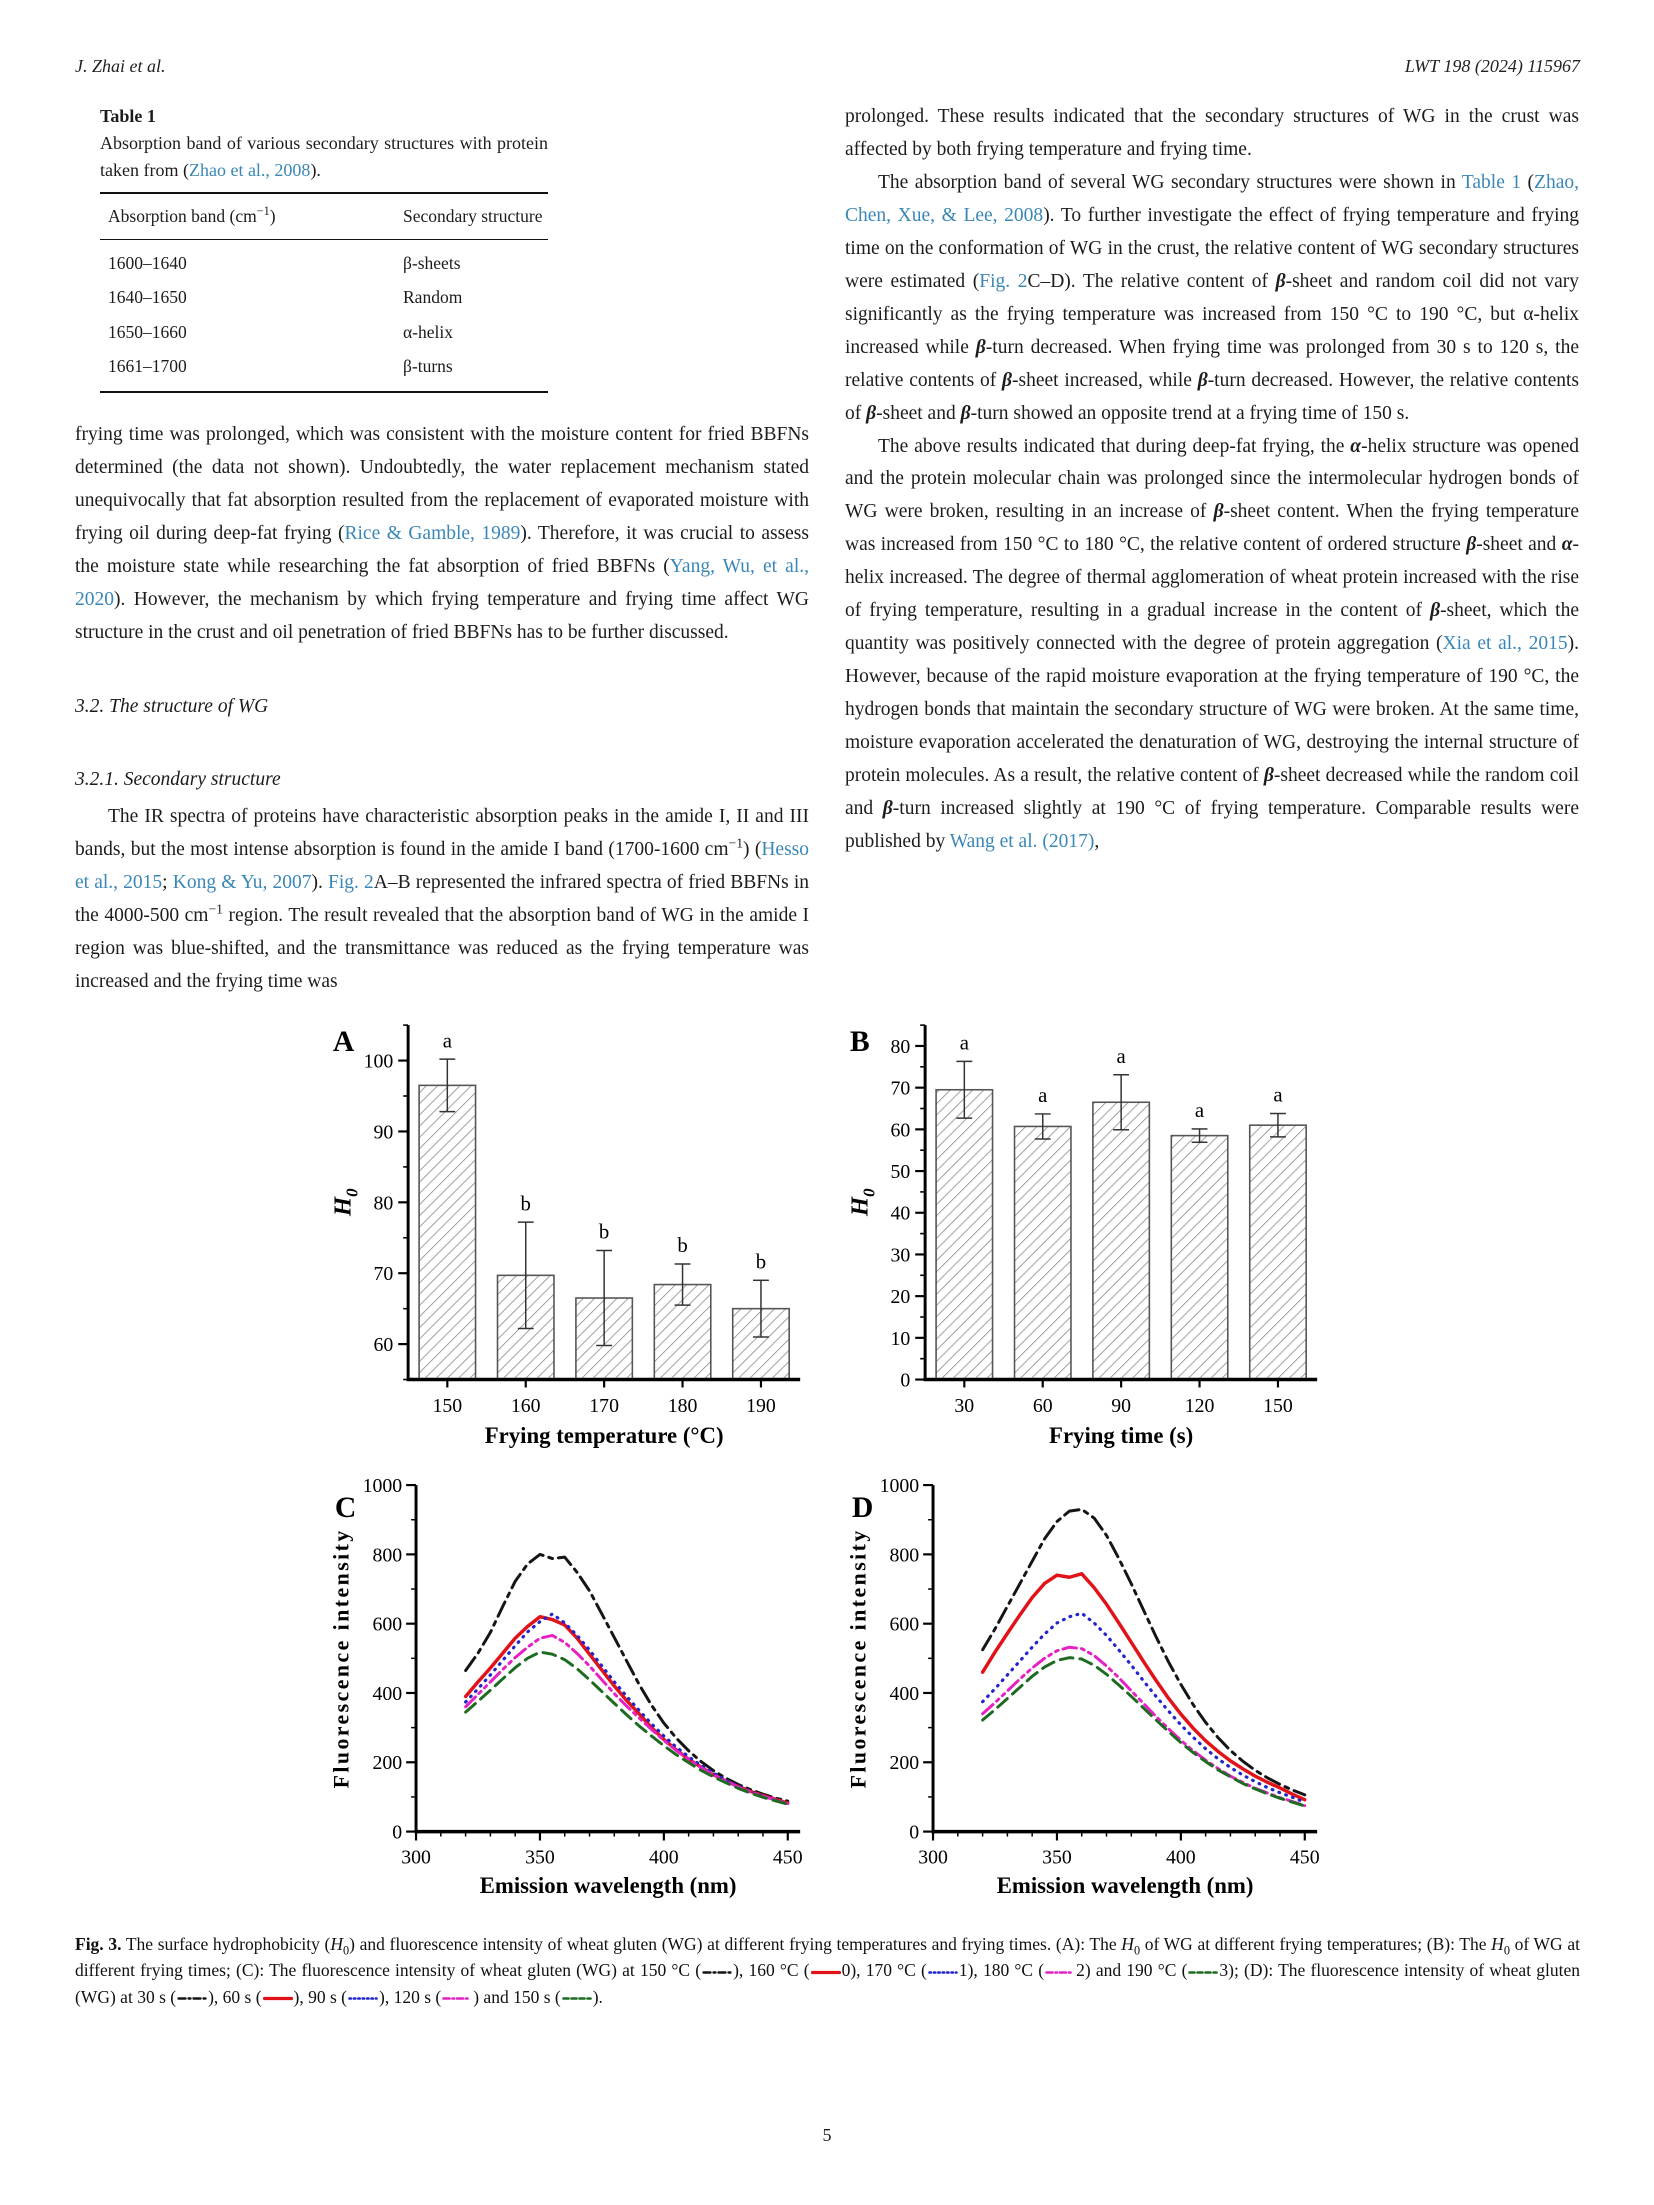  I want to click on table-row: 1650–1660 α-helix, so click(324, 332).